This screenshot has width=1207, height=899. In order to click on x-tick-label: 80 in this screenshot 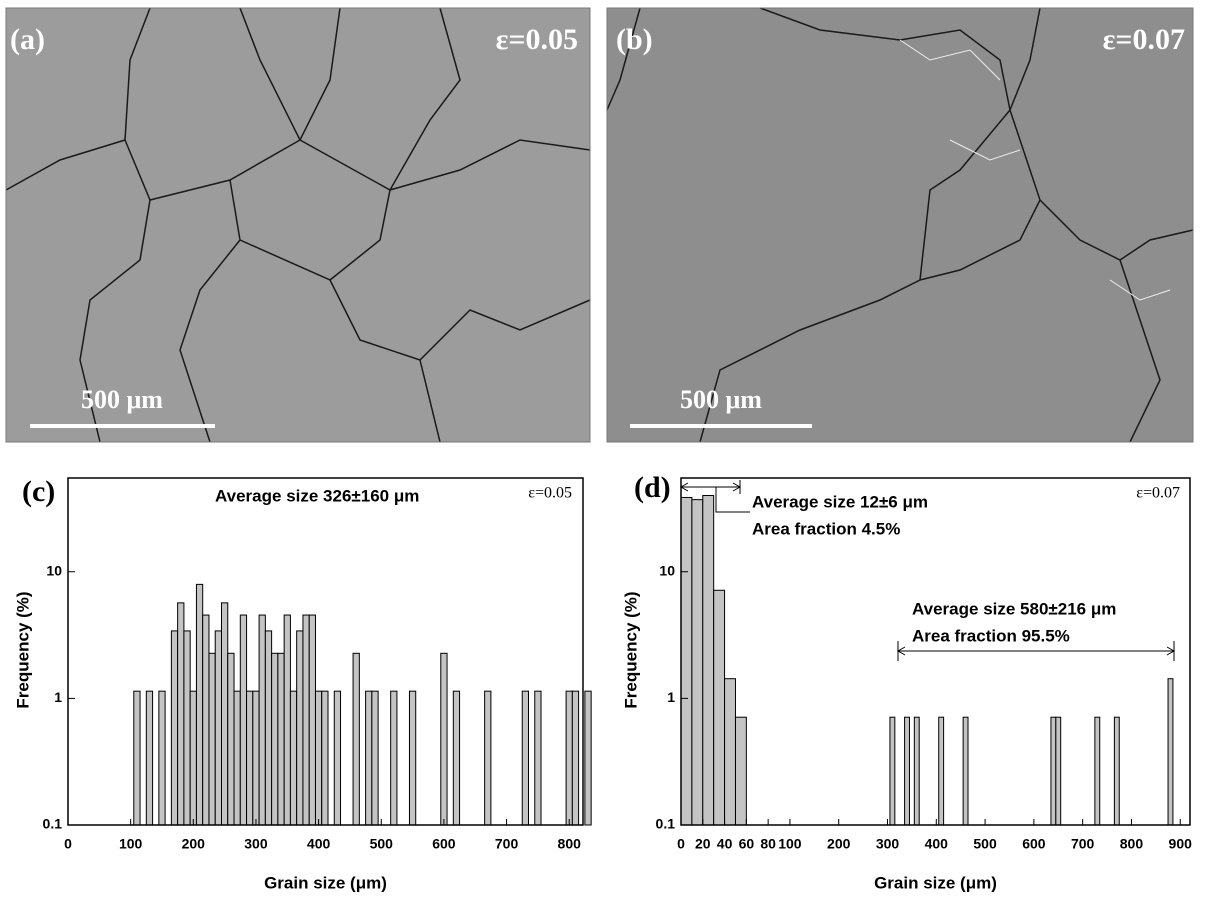, I will do `click(768, 844)`.